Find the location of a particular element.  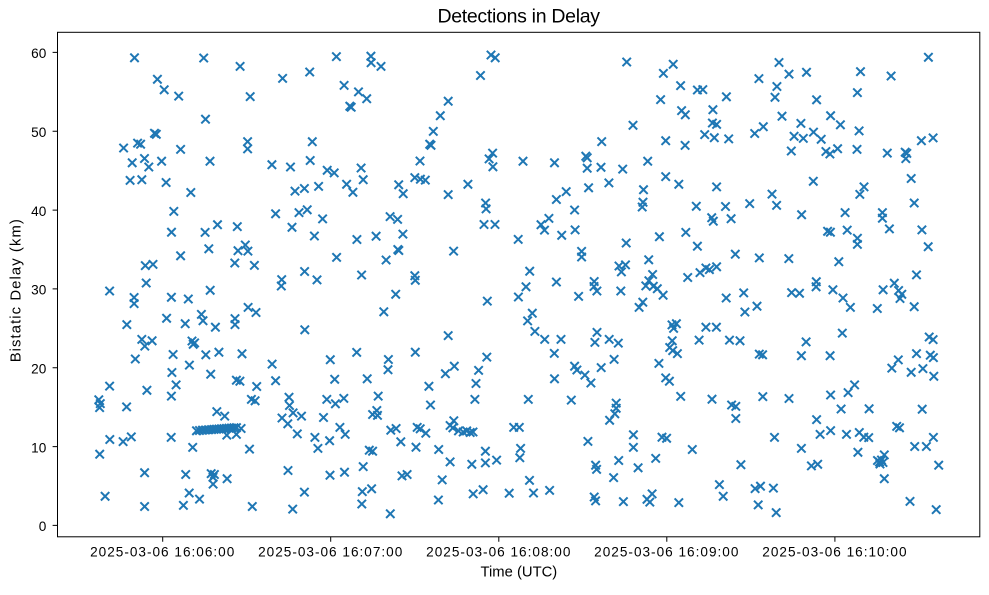

svg-text: 30 is located at coordinates (39, 290).